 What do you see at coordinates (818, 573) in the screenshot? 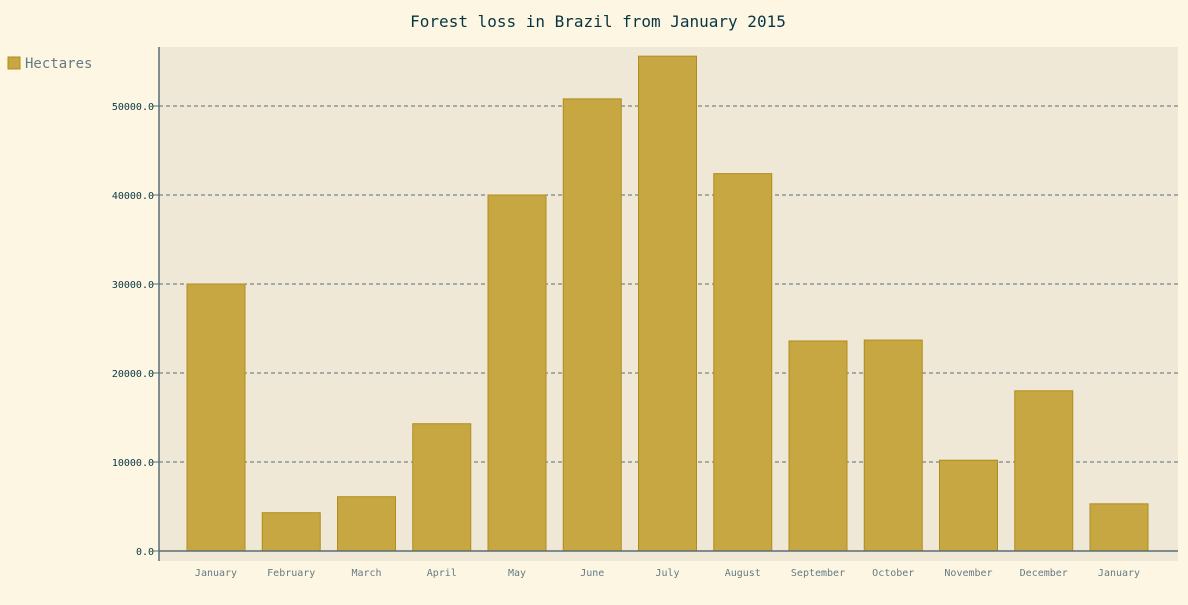
I see `x-tick-label: September` at bounding box center [818, 573].